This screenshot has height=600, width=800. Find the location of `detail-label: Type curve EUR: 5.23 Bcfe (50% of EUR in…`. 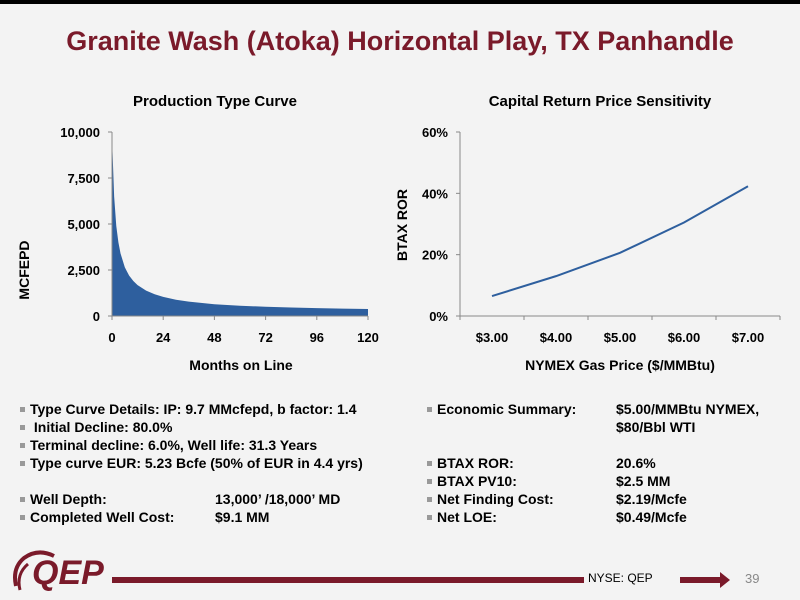

detail-label: Type curve EUR: 5.23 Bcfe (50% of EUR in… is located at coordinates (196, 463).